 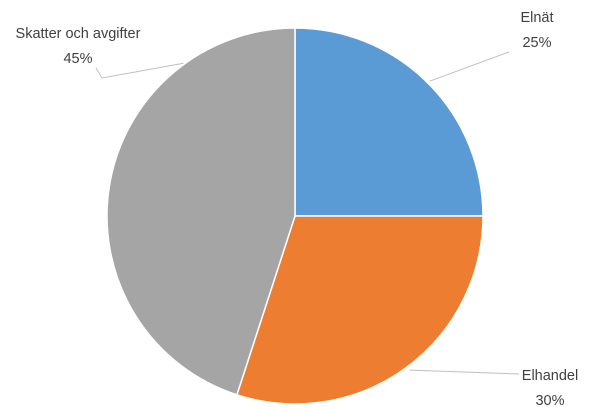 What do you see at coordinates (78, 34) in the screenshot?
I see `data-label-category: Skatter och avgifter` at bounding box center [78, 34].